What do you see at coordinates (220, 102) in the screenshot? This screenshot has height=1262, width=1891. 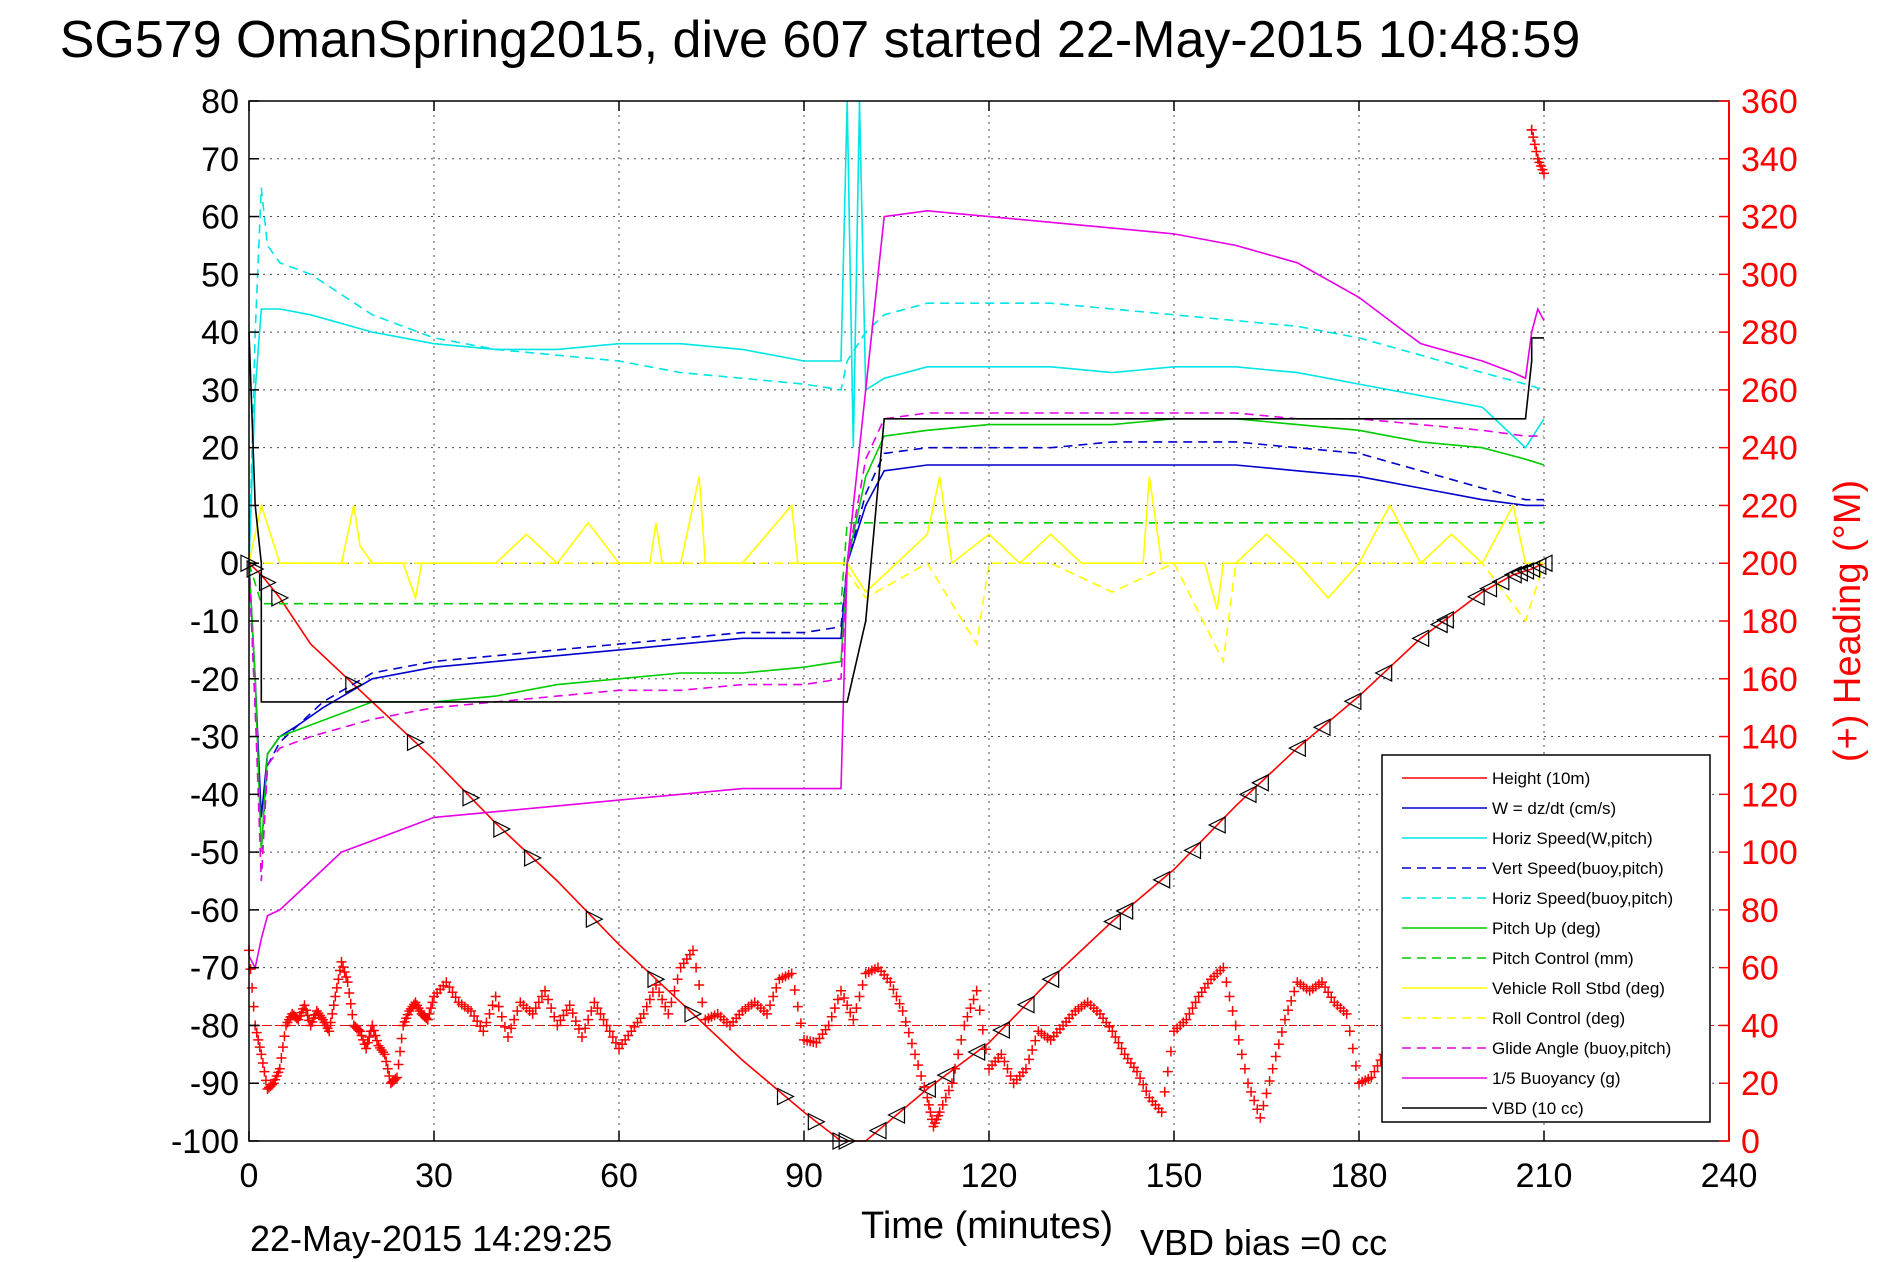 I see `y-tick-label: 80` at bounding box center [220, 102].